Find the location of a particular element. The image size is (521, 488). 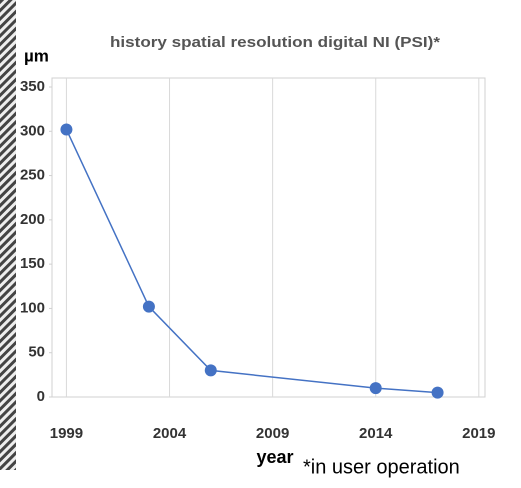

y-tick-label: 350 is located at coordinates (32, 86).